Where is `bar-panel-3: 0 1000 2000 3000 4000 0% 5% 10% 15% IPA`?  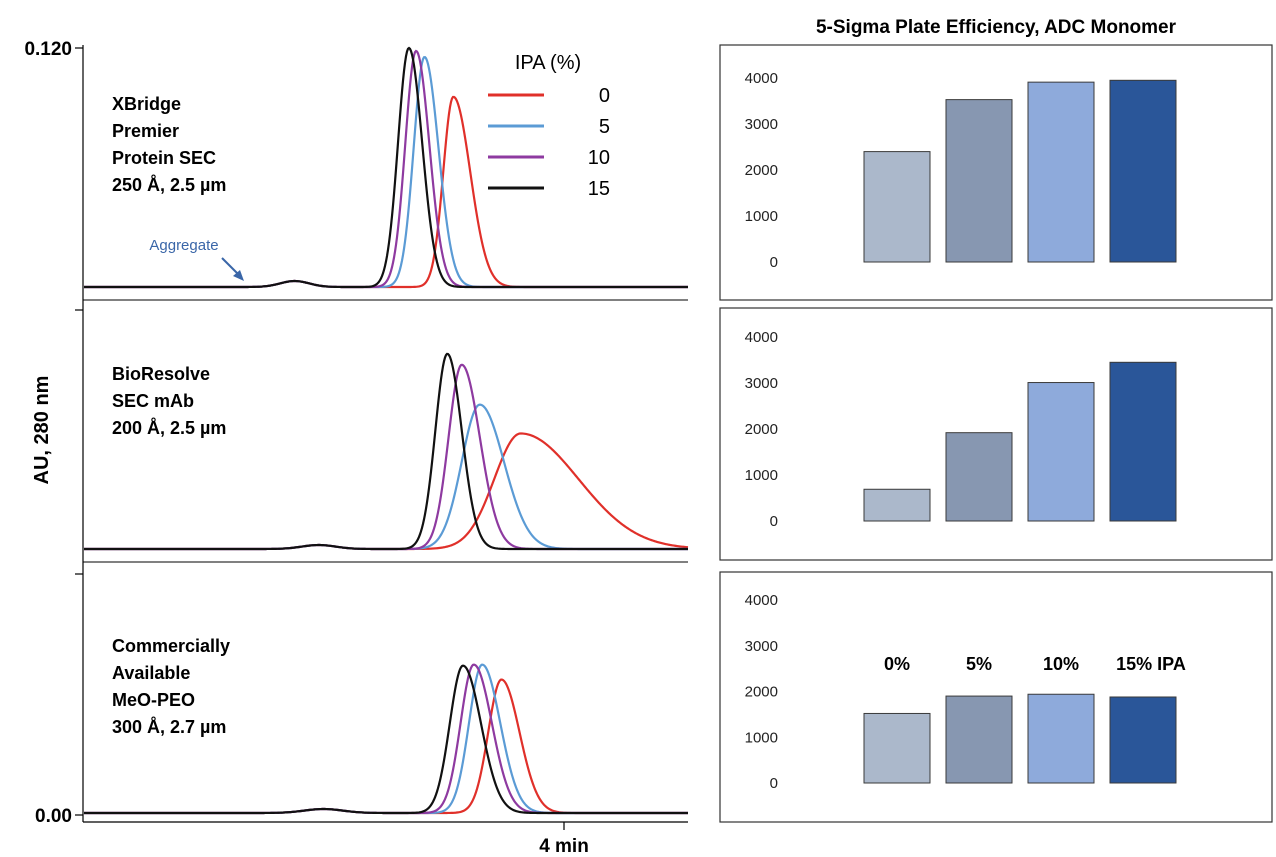 bar-panel-3: 0 1000 2000 3000 4000 0% 5% 10% 15% IPA is located at coordinates (996, 697).